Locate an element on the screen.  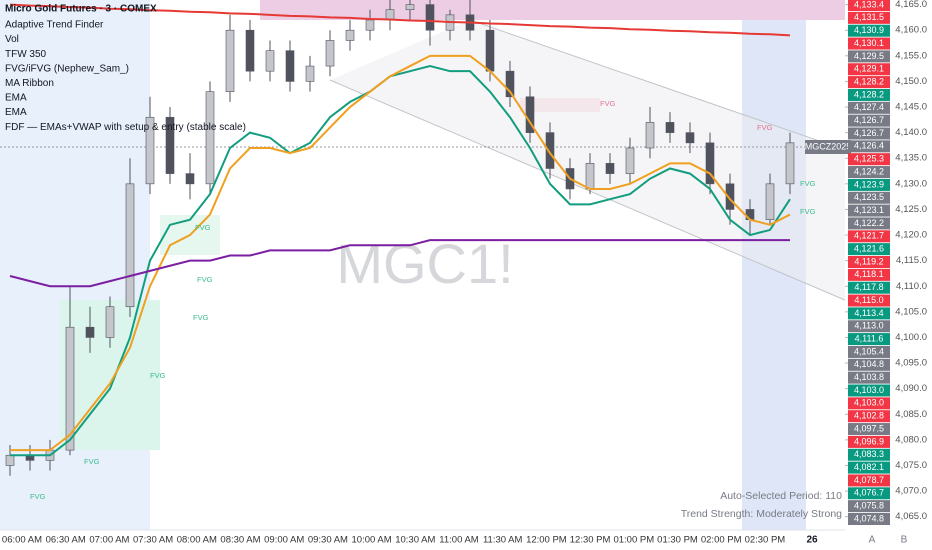
x-tick-label: 01:30 PM is located at coordinates (677, 540).